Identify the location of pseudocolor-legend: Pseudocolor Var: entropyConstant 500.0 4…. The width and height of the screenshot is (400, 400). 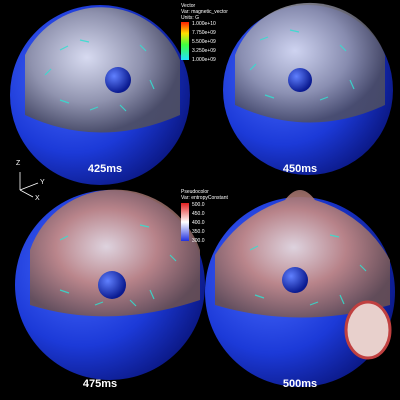
(204, 216).